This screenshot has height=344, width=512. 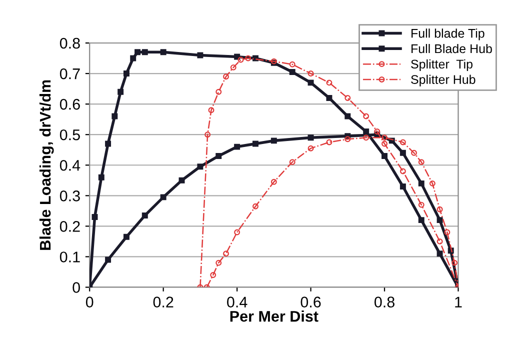 I want to click on legend-label: Splitter Hub, so click(x=443, y=80).